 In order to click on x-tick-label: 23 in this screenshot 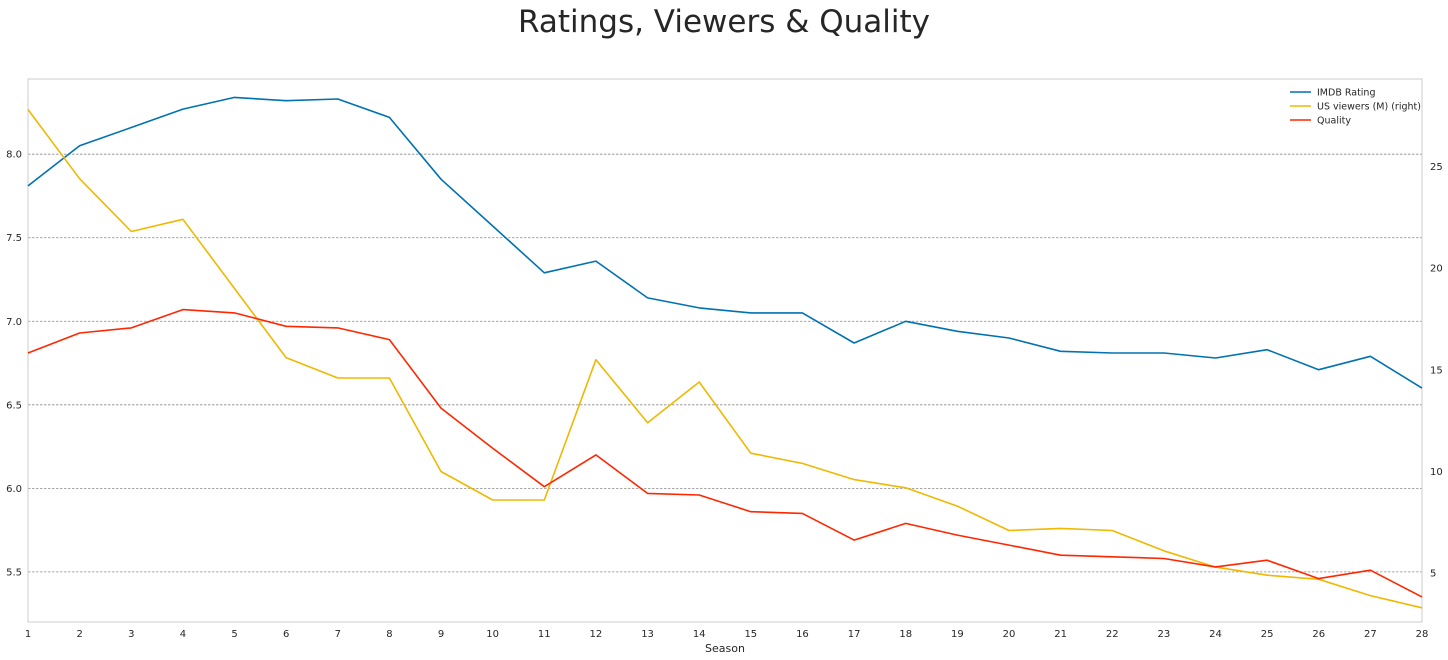, I will do `click(1163, 634)`.